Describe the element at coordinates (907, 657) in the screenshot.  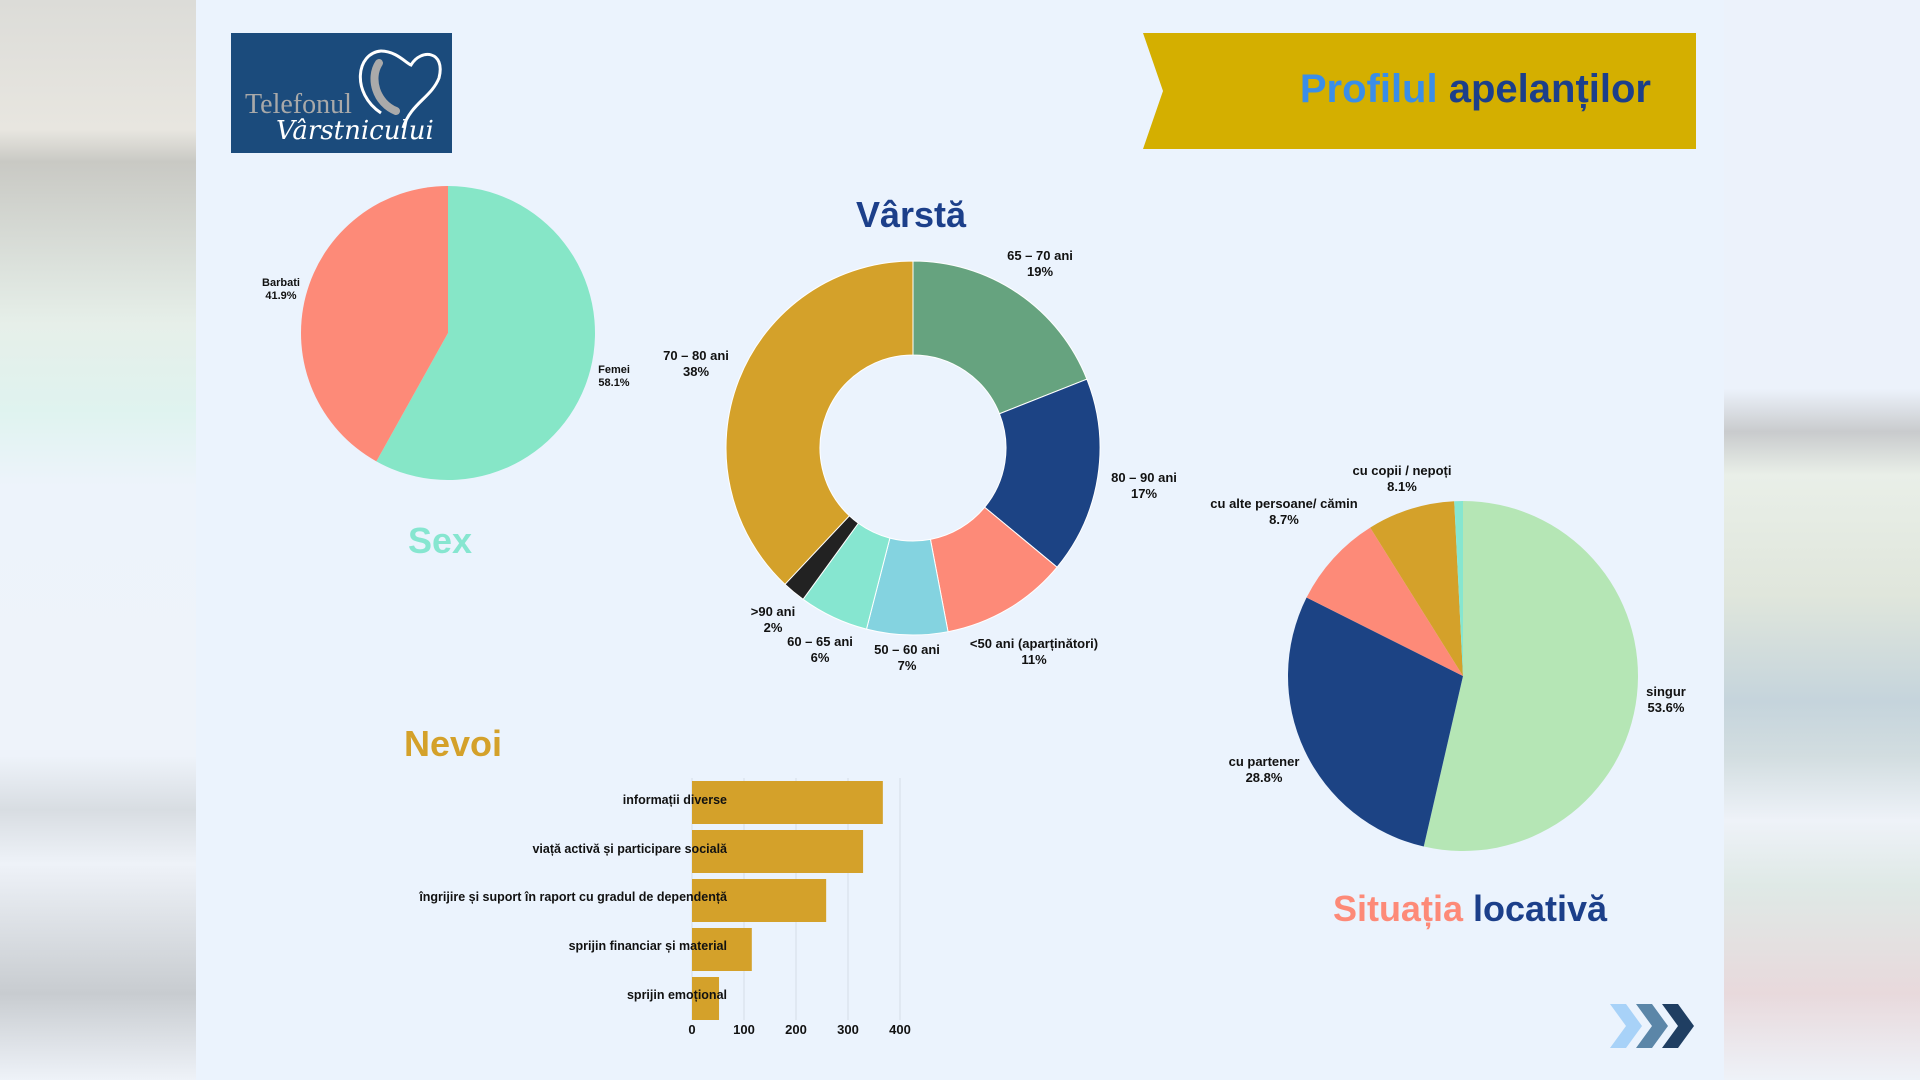
I see `label-age-50-60: 50 – 60 ani 7%` at that location.